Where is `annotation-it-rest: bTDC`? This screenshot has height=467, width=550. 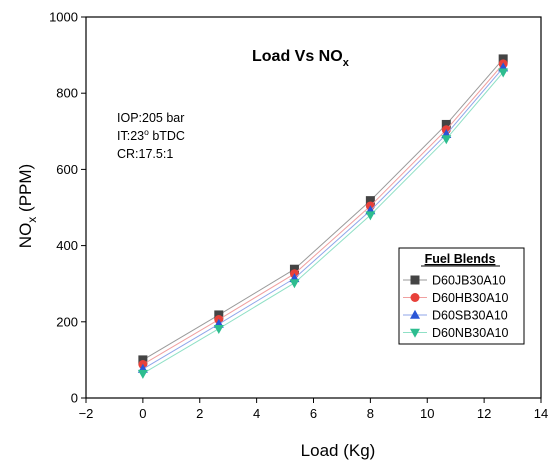 annotation-it-rest: bTDC is located at coordinates (167, 136).